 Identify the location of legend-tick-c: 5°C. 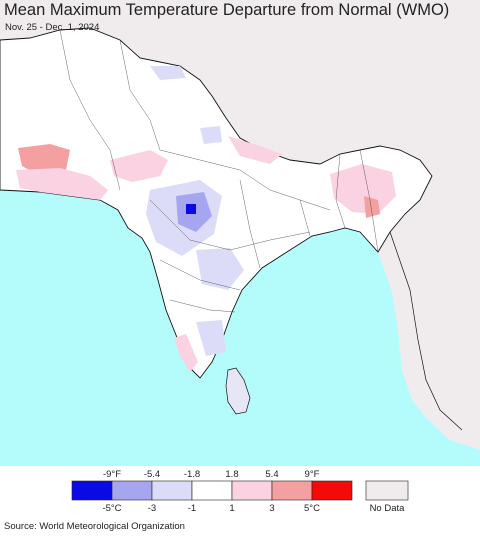
(312, 508).